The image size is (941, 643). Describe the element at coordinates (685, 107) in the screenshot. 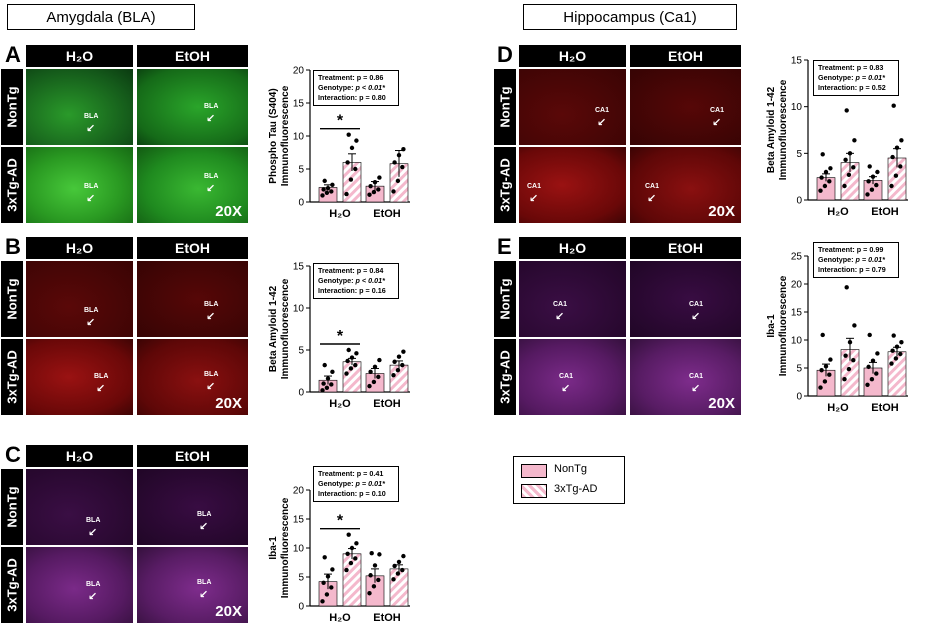

I see `micrograph-d-nontg-etoh: CA1 ↙` at that location.